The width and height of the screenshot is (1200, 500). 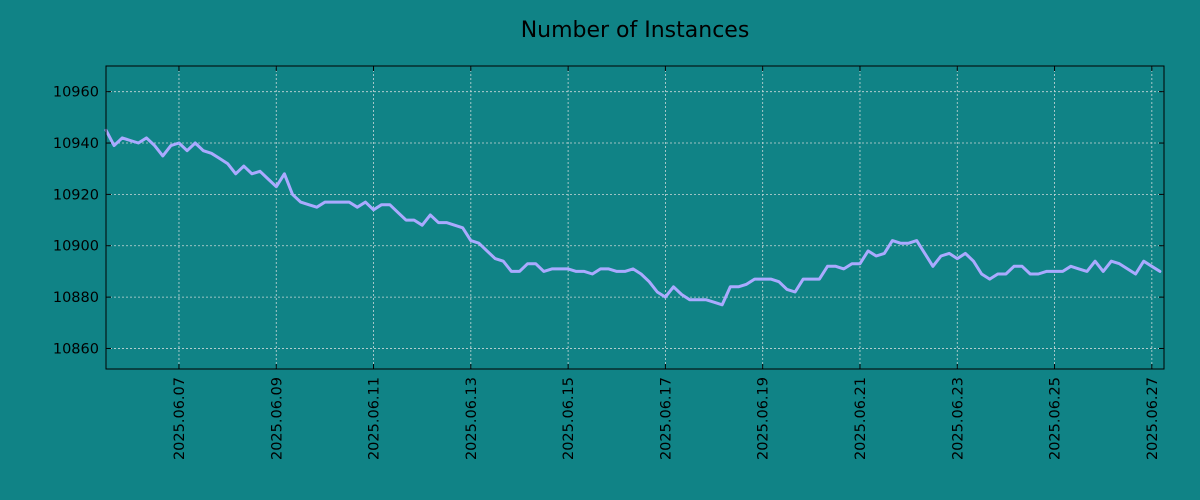 What do you see at coordinates (958, 418) in the screenshot?
I see `x-tick-label: 2025.06.23` at bounding box center [958, 418].